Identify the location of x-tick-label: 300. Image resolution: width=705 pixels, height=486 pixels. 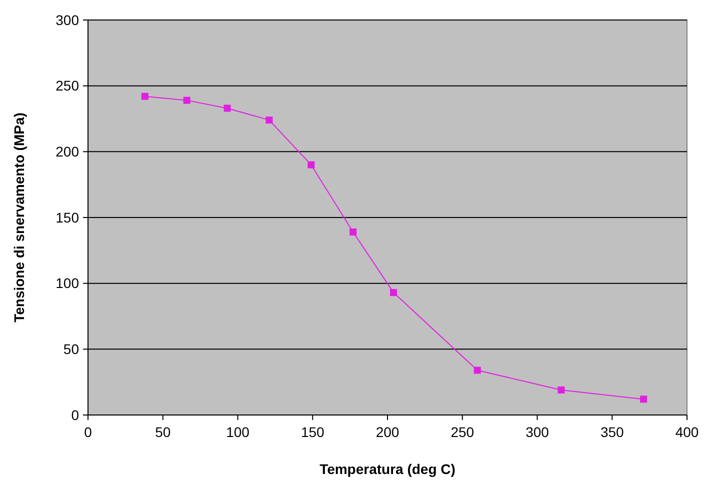
(538, 432).